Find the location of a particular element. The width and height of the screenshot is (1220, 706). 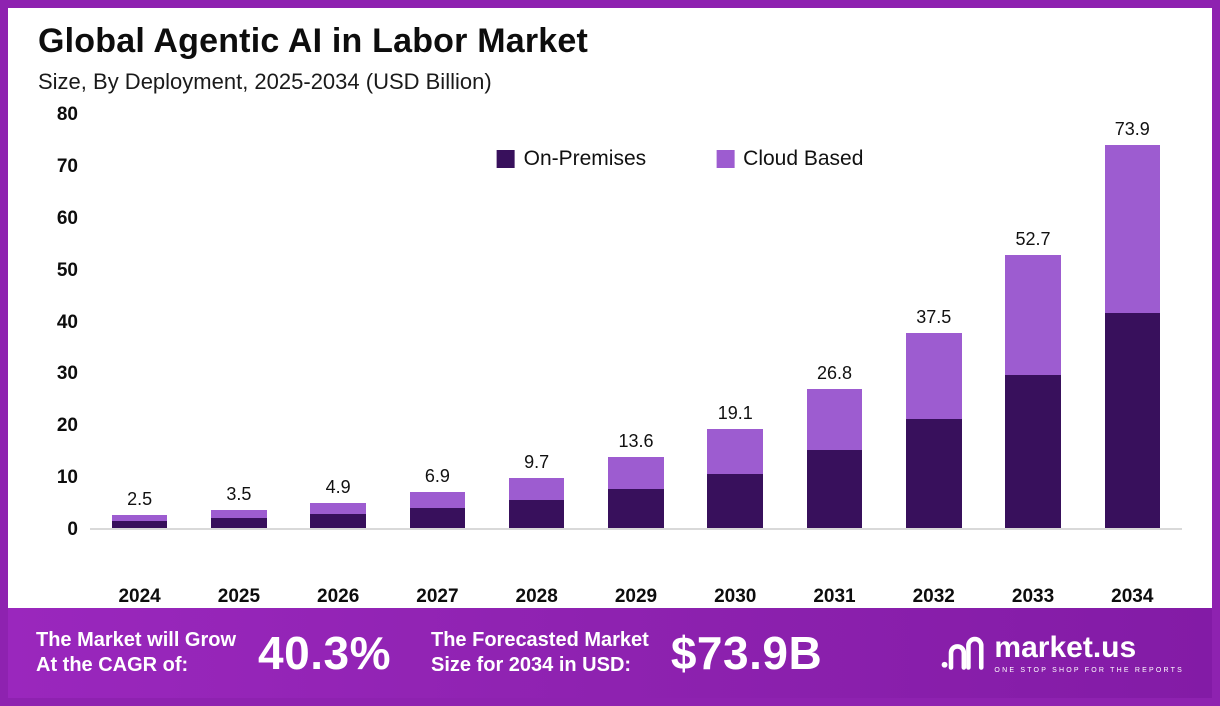

bar-slot-2027: 6.9 is located at coordinates (437, 321).